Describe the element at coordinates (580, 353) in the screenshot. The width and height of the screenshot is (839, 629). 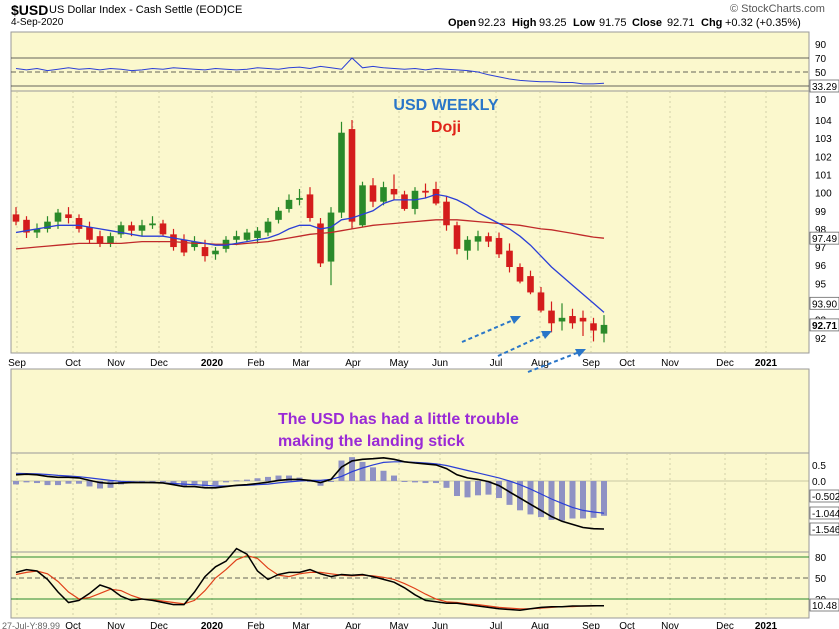
I see `arrow-3-head` at that location.